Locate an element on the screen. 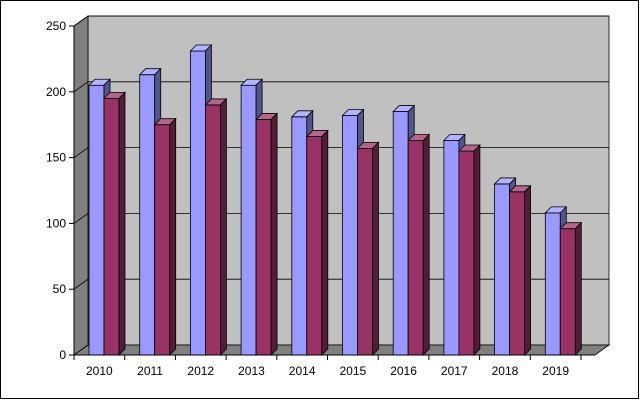 The width and height of the screenshot is (640, 400). y-tick-label: 50 is located at coordinates (60, 289).